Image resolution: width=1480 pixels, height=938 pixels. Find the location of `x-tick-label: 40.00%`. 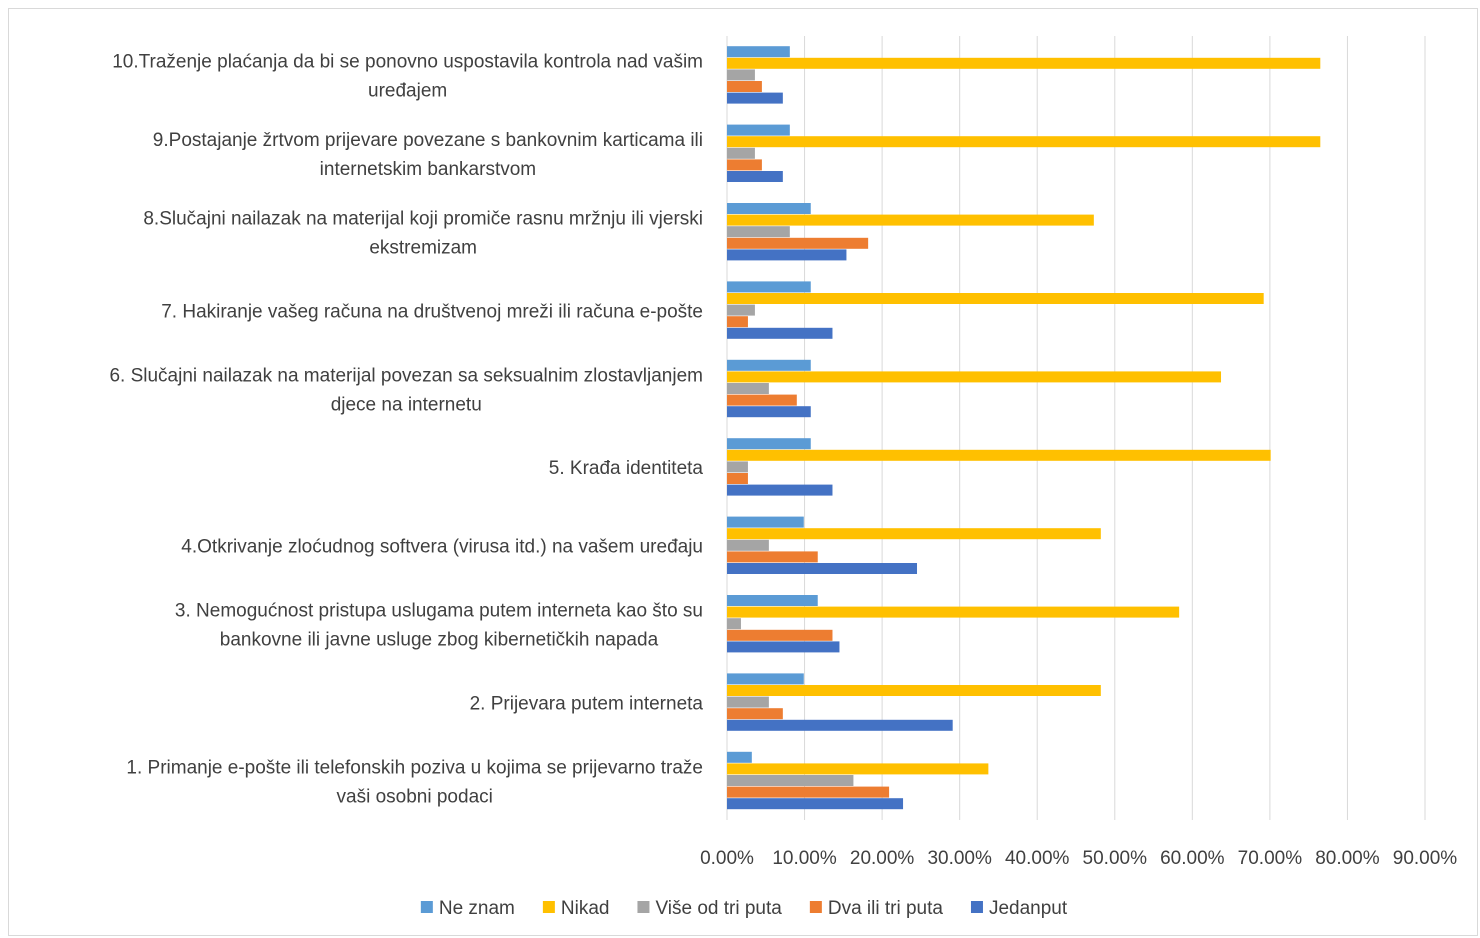

x-tick-label: 40.00% is located at coordinates (1037, 858).